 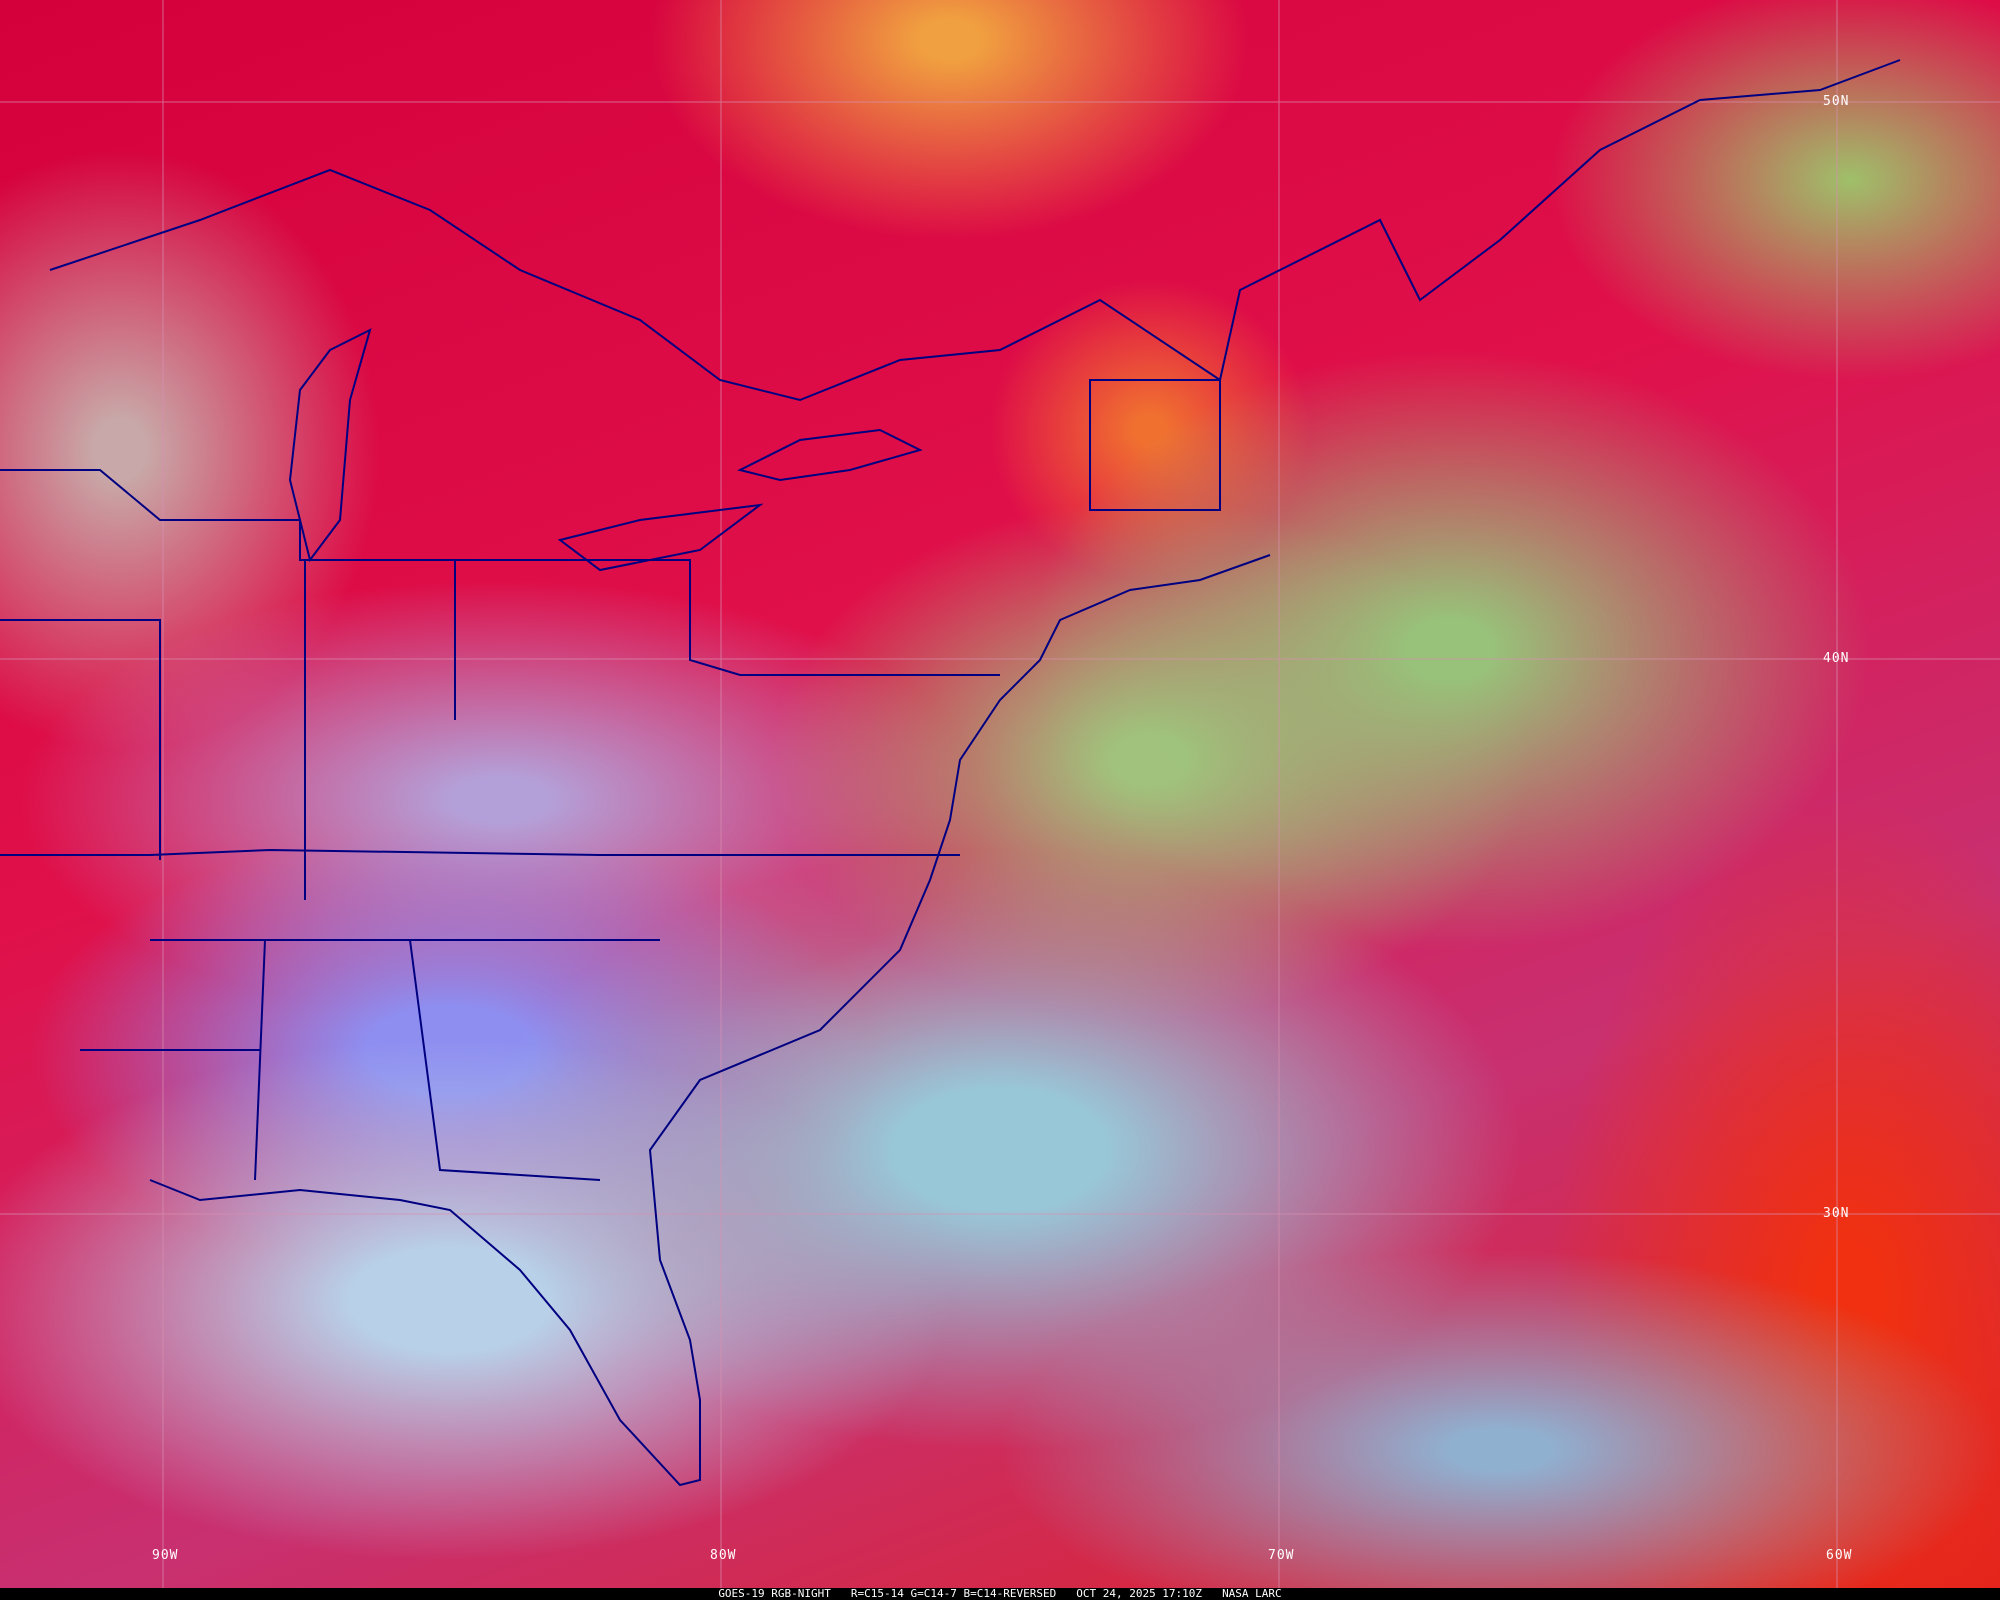 What do you see at coordinates (1252, 1593) in the screenshot?
I see `source-credit: NASA LARC` at bounding box center [1252, 1593].